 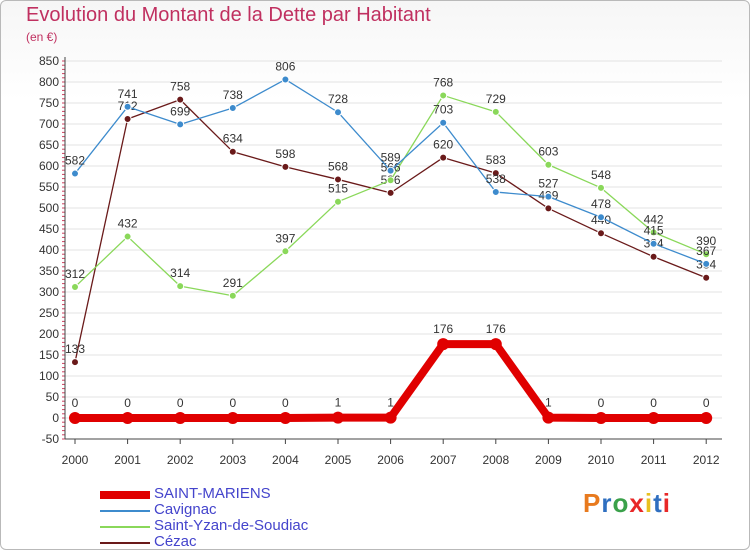 What do you see at coordinates (601, 460) in the screenshot?
I see `x-tick-label: 2010` at bounding box center [601, 460].